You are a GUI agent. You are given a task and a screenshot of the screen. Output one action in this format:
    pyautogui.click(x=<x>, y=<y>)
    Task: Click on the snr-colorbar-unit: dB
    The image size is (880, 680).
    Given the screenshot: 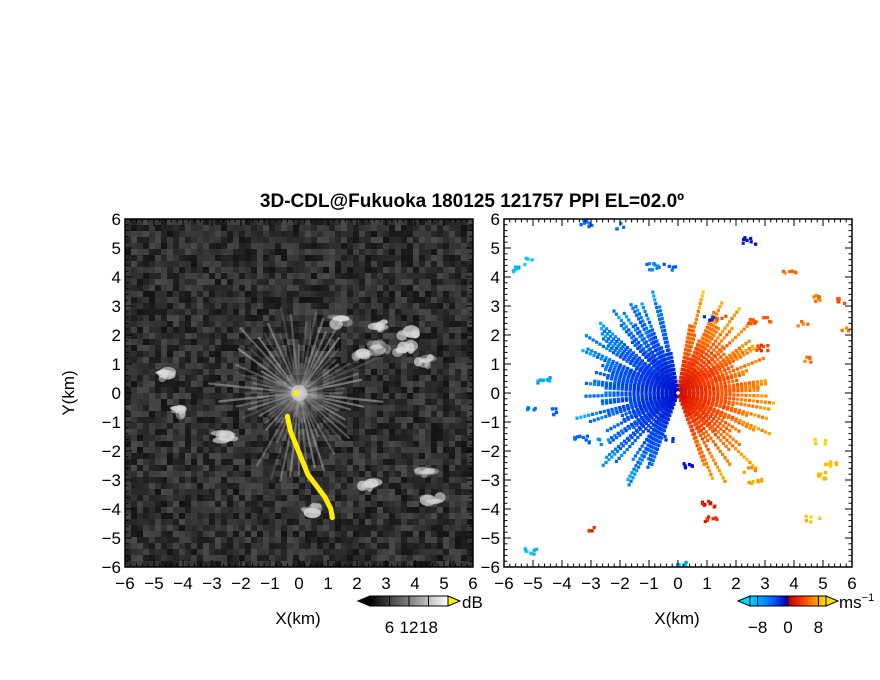 What is the action you would take?
    pyautogui.click(x=472, y=602)
    